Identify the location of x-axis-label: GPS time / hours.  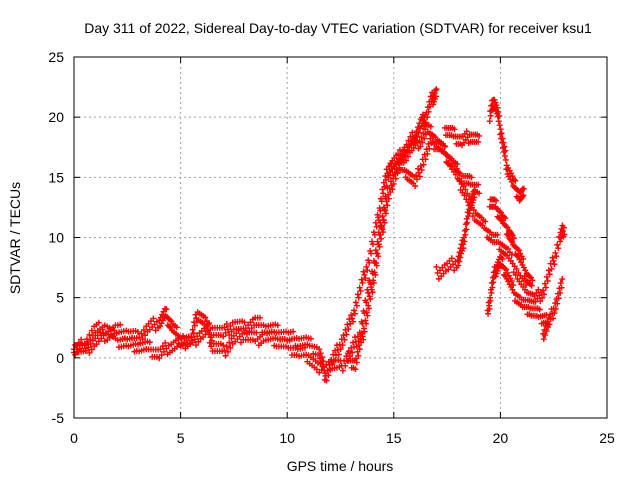
(340, 466).